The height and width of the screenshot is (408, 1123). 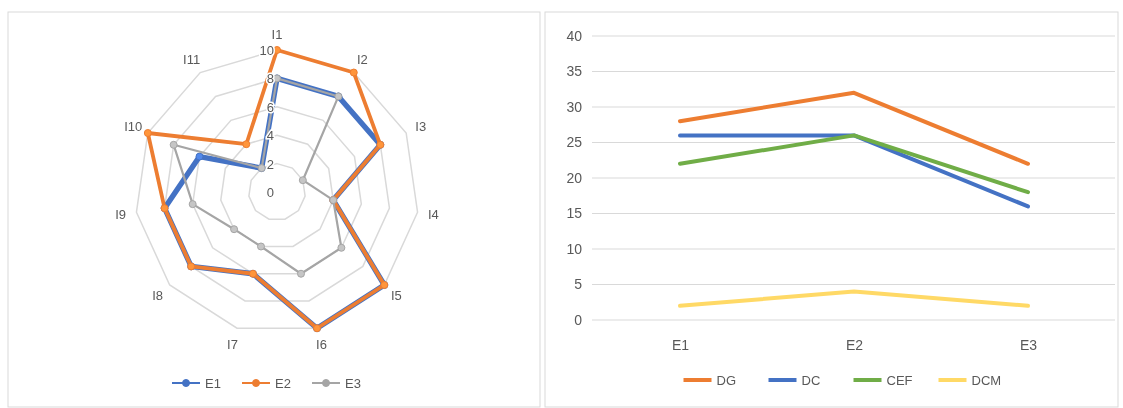 I want to click on spoke-label: I10, so click(x=133, y=127).